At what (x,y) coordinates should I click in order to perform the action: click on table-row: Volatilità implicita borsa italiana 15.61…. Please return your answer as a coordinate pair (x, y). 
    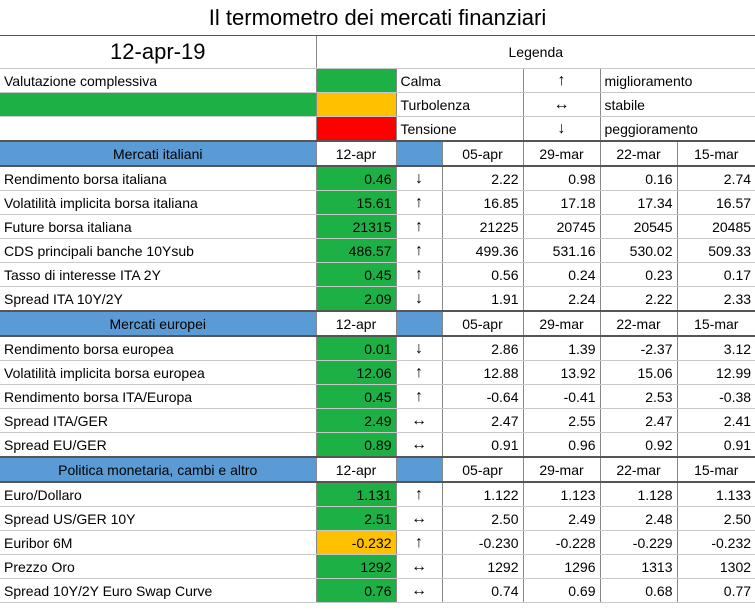
    Looking at the image, I should click on (377, 202).